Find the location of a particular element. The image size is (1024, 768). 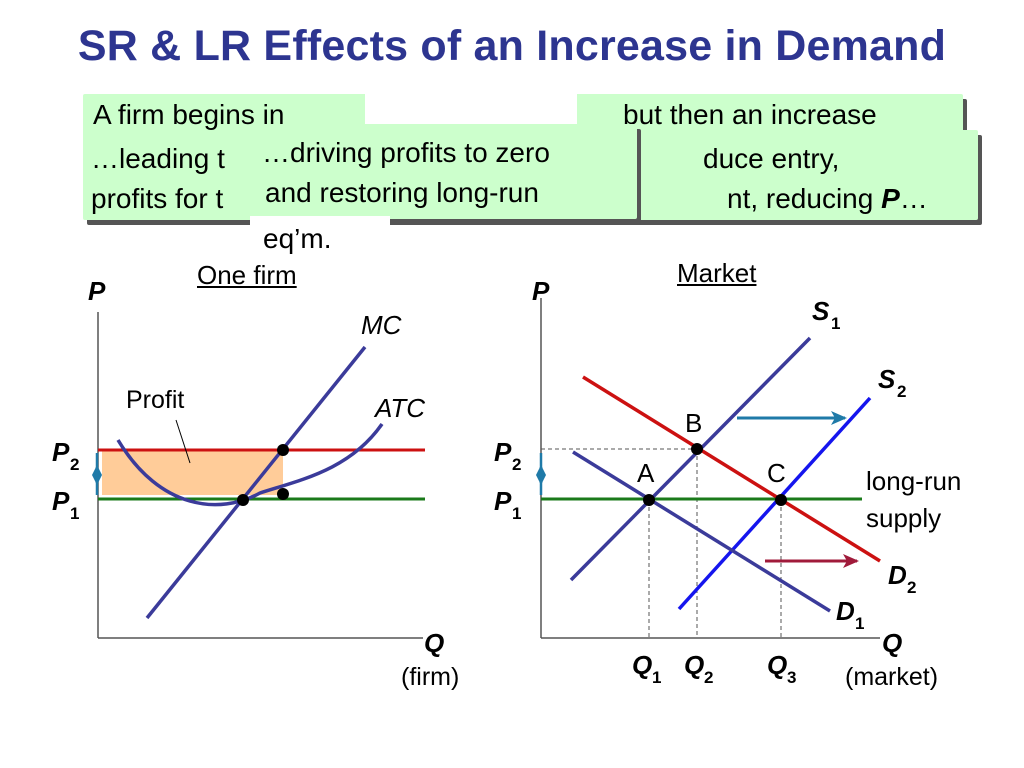

market-p1-label: P is located at coordinates (503, 501).